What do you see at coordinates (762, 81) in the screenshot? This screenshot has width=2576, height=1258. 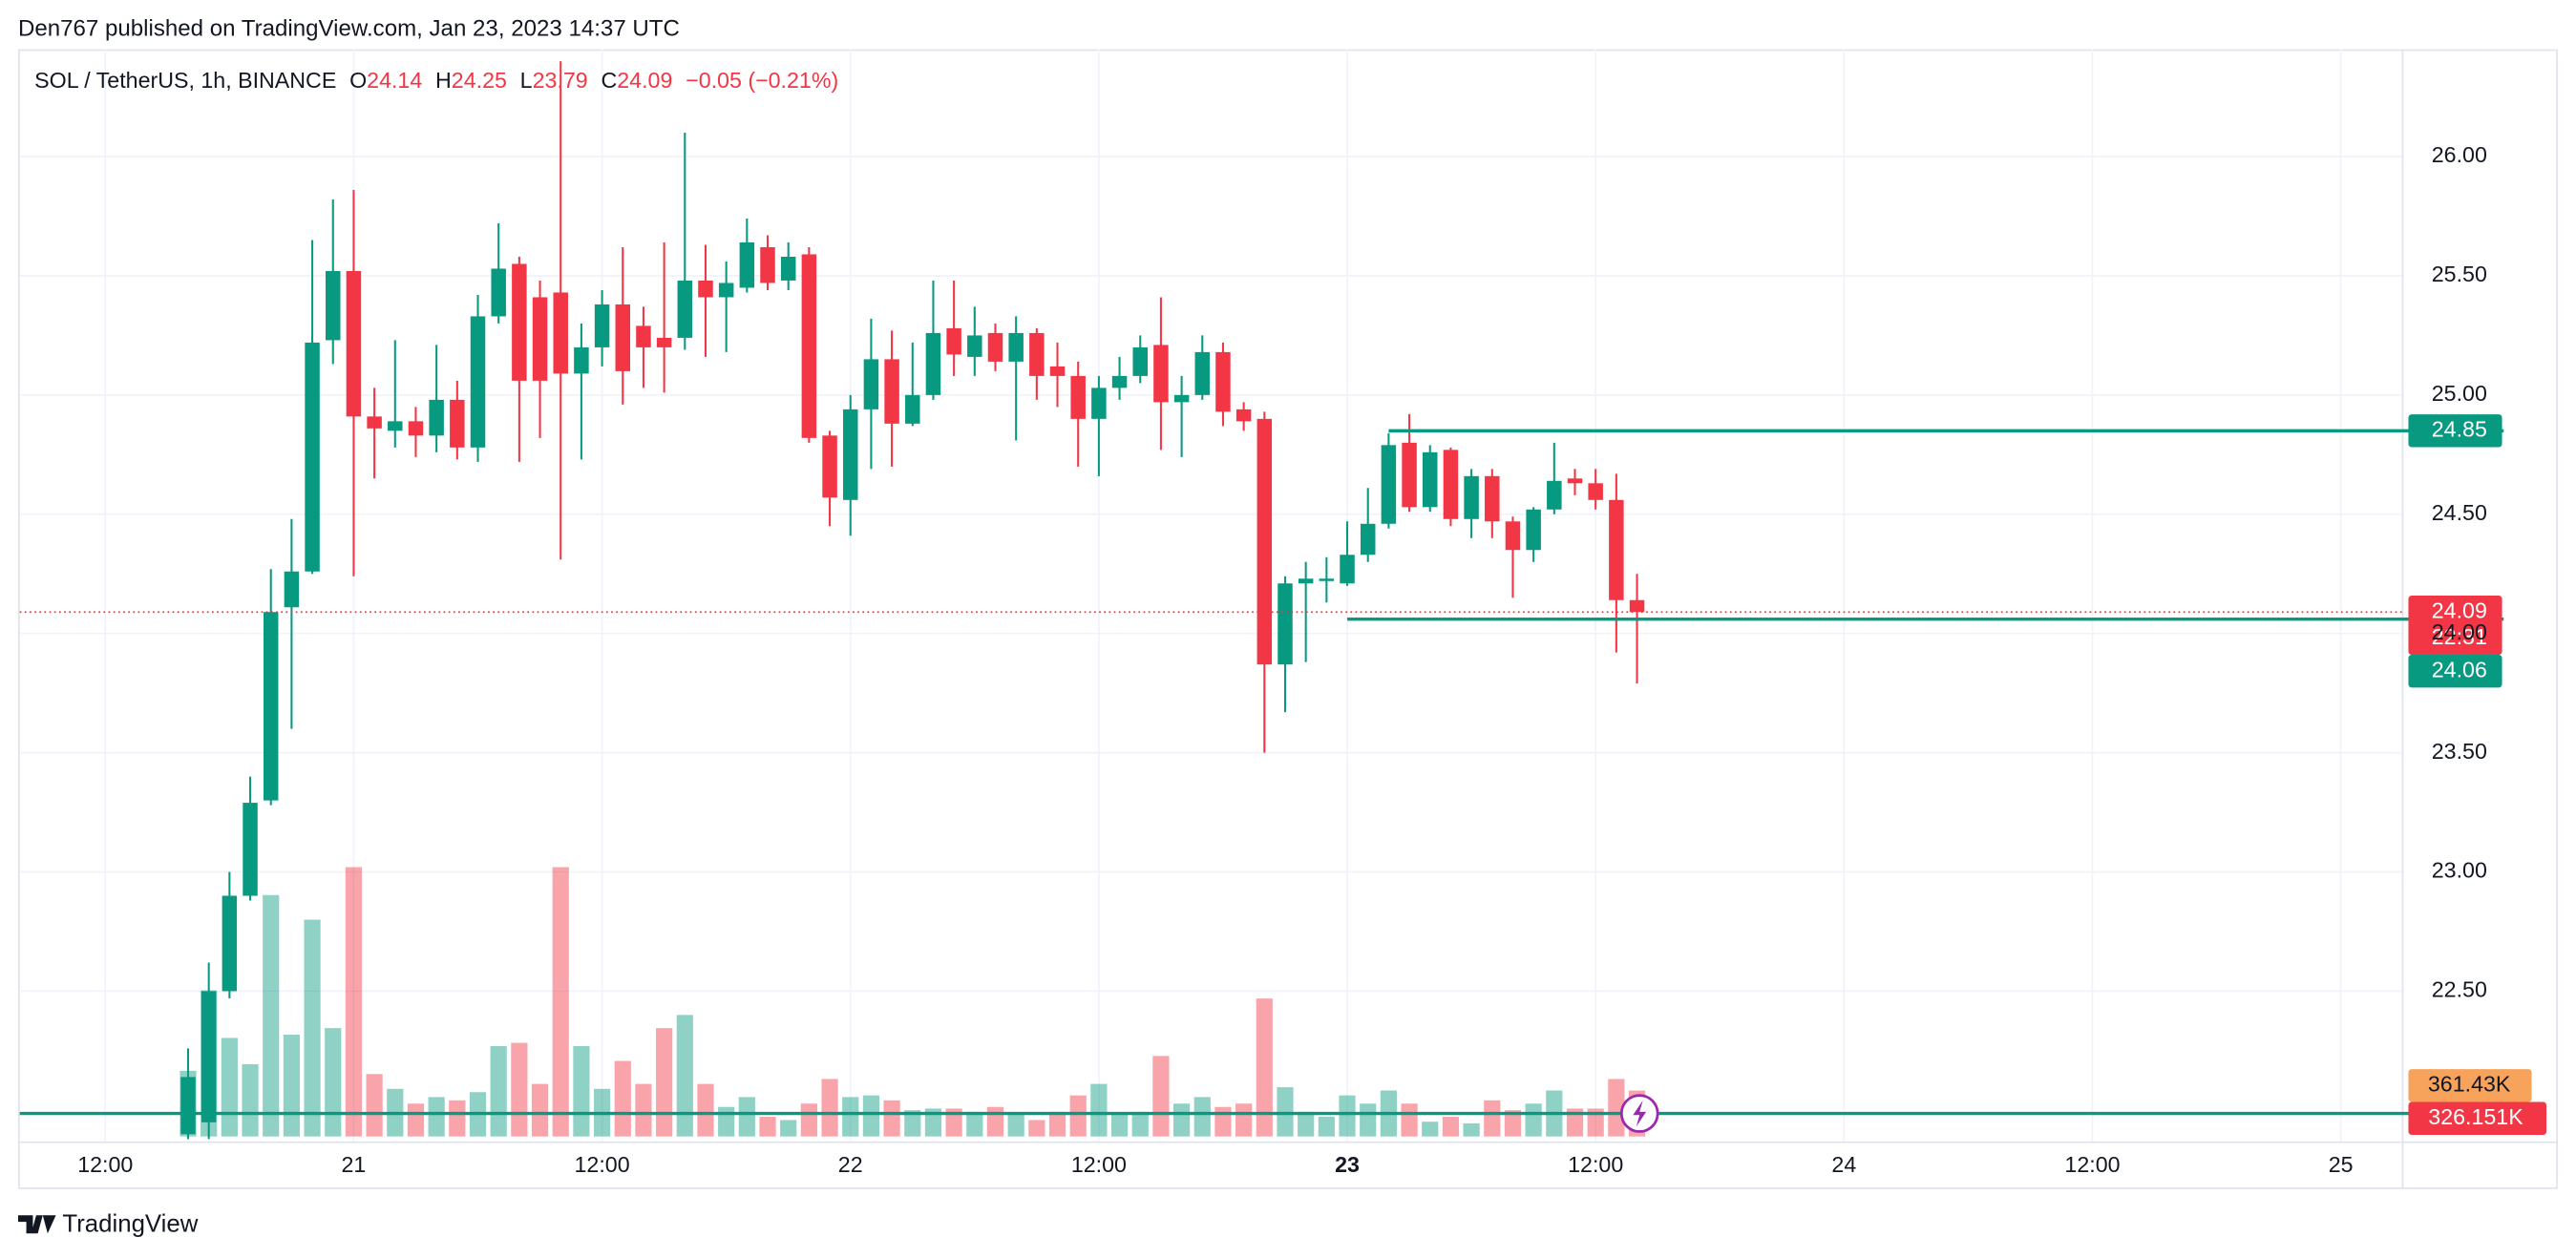 I see `legend-change: −0.05 (−0.21%)` at bounding box center [762, 81].